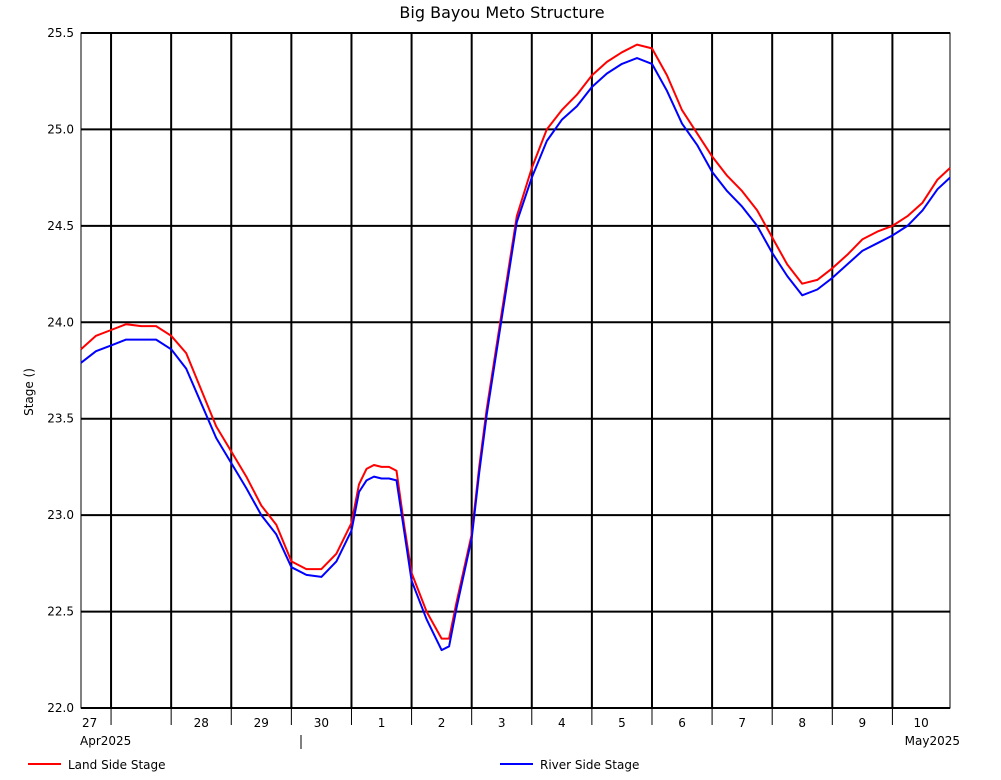 This screenshot has height=780, width=1001. I want to click on y-tick-labels: 22.0 22.5 23.0 23.5 24.0 24.5 25.0 25.5, so click(60, 370).